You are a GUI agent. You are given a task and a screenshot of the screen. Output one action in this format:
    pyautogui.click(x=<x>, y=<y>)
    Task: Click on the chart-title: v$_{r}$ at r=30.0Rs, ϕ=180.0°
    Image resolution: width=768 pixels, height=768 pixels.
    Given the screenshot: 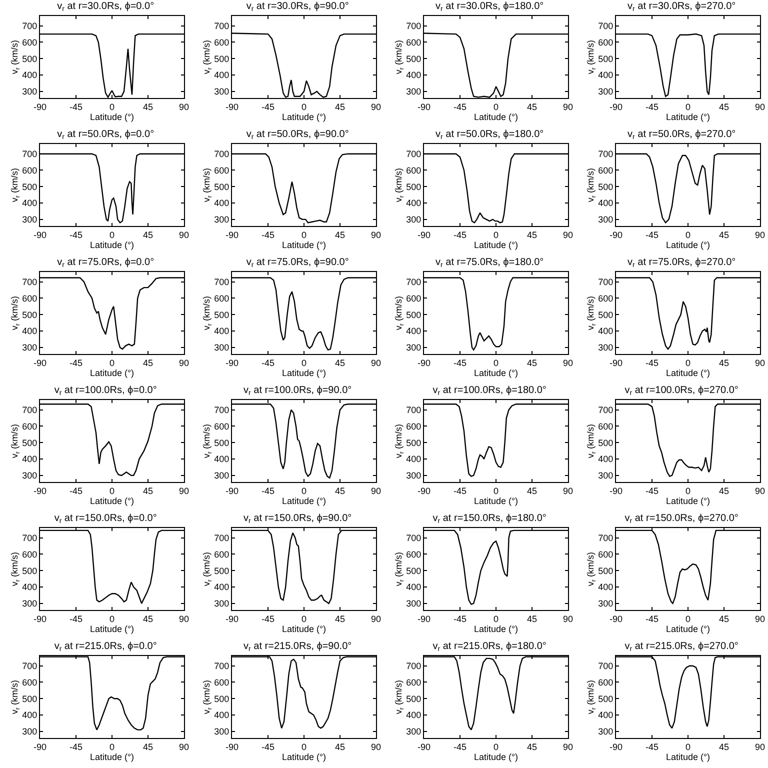 What is the action you would take?
    pyautogui.click(x=490, y=7)
    